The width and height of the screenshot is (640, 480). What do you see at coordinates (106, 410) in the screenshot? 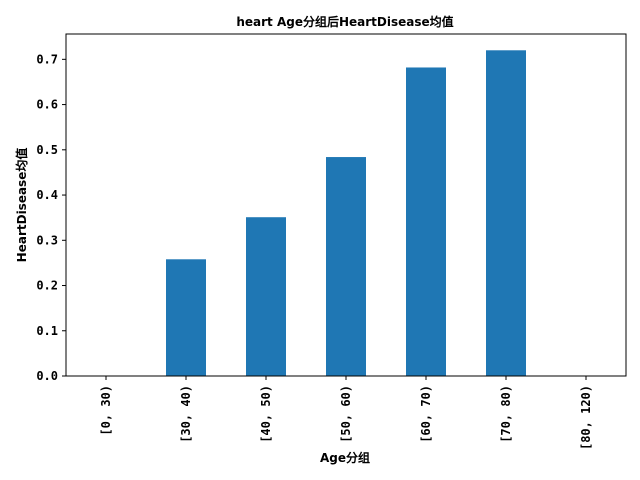
I see `x-tick-label: [0, 30)` at bounding box center [106, 410].